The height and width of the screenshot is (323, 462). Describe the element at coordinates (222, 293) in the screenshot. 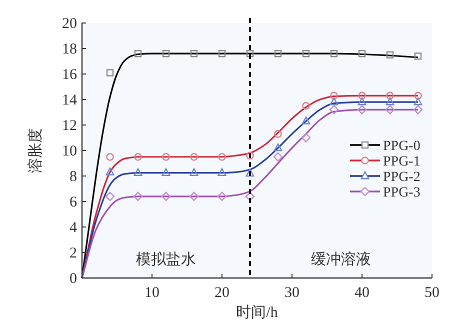

I see `x-tick-label: 20` at that location.